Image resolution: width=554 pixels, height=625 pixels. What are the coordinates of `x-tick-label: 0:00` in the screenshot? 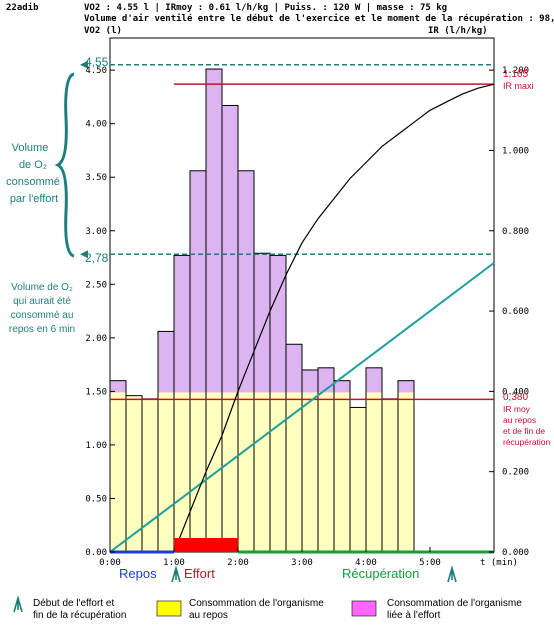 It's located at (110, 563).